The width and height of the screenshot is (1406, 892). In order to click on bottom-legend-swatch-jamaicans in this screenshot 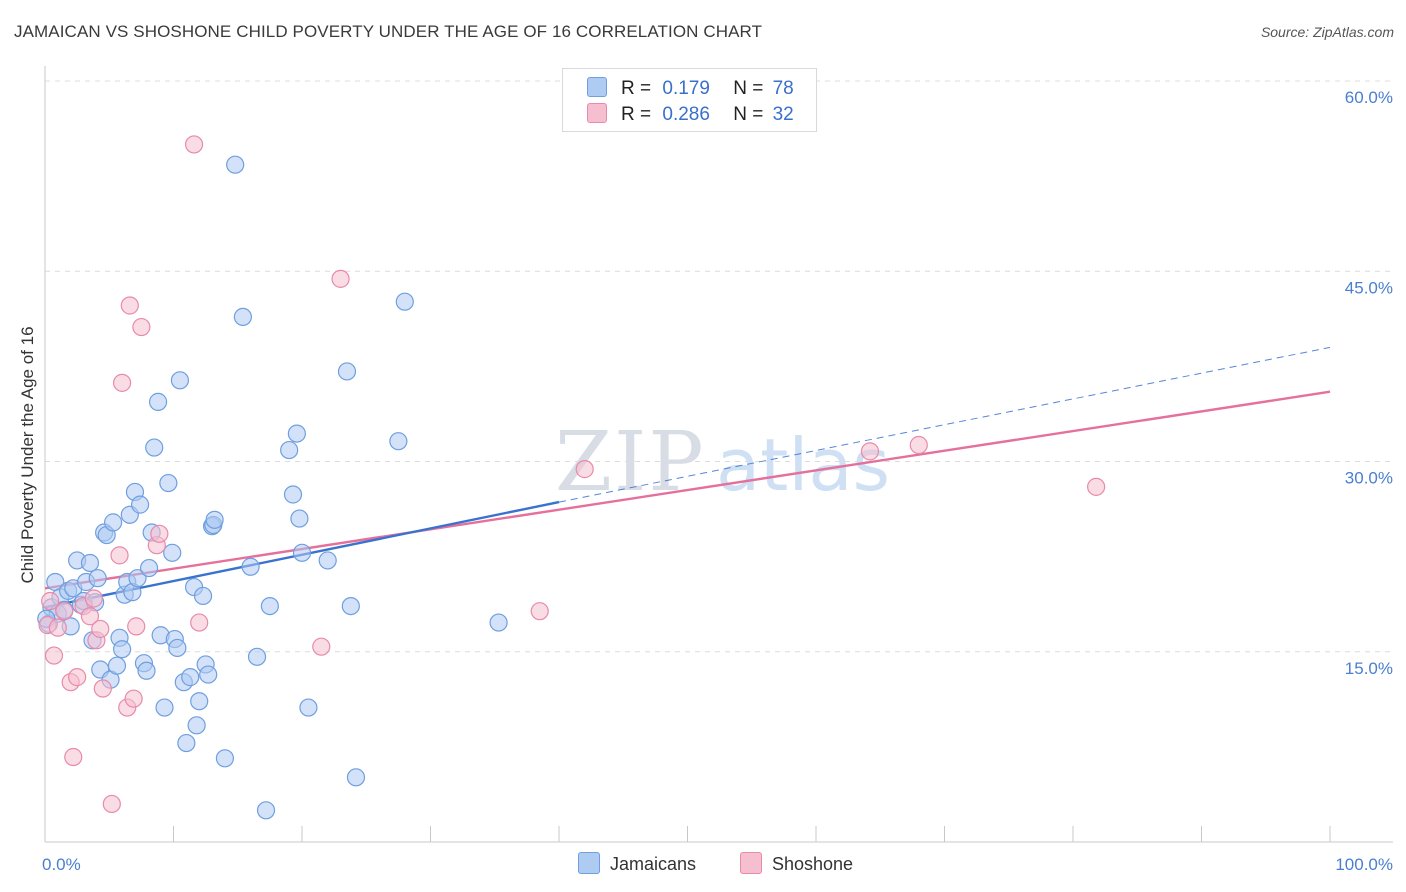, I will do `click(589, 863)`.